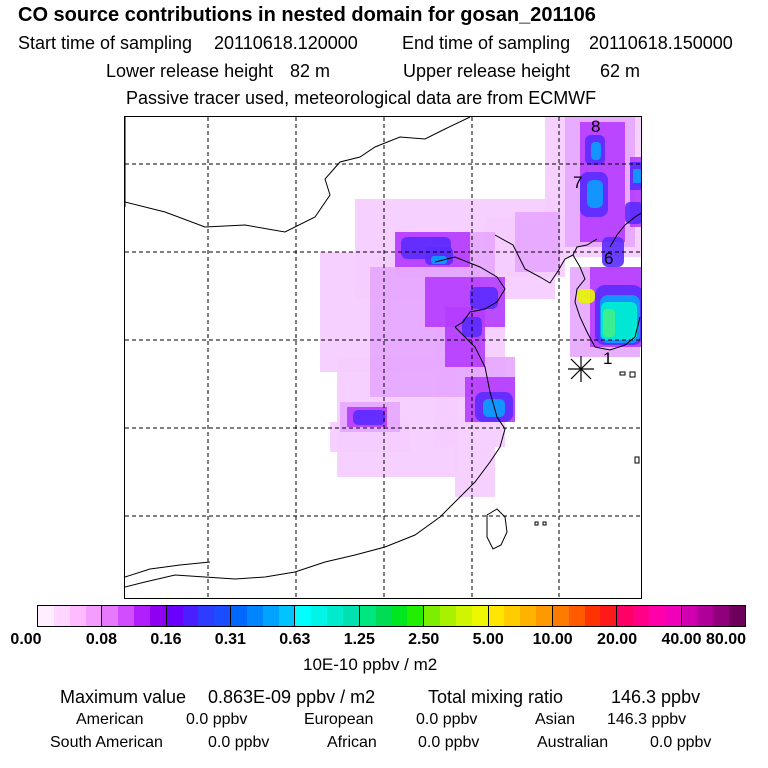 The height and width of the screenshot is (768, 768). I want to click on asian-label: Asian, so click(555, 719).